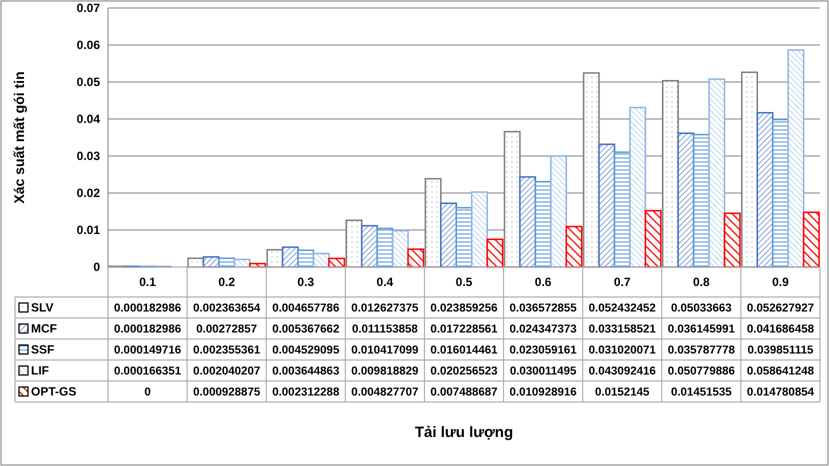  Describe the element at coordinates (780, 308) in the screenshot. I see `data-label: 0.052627927` at that location.